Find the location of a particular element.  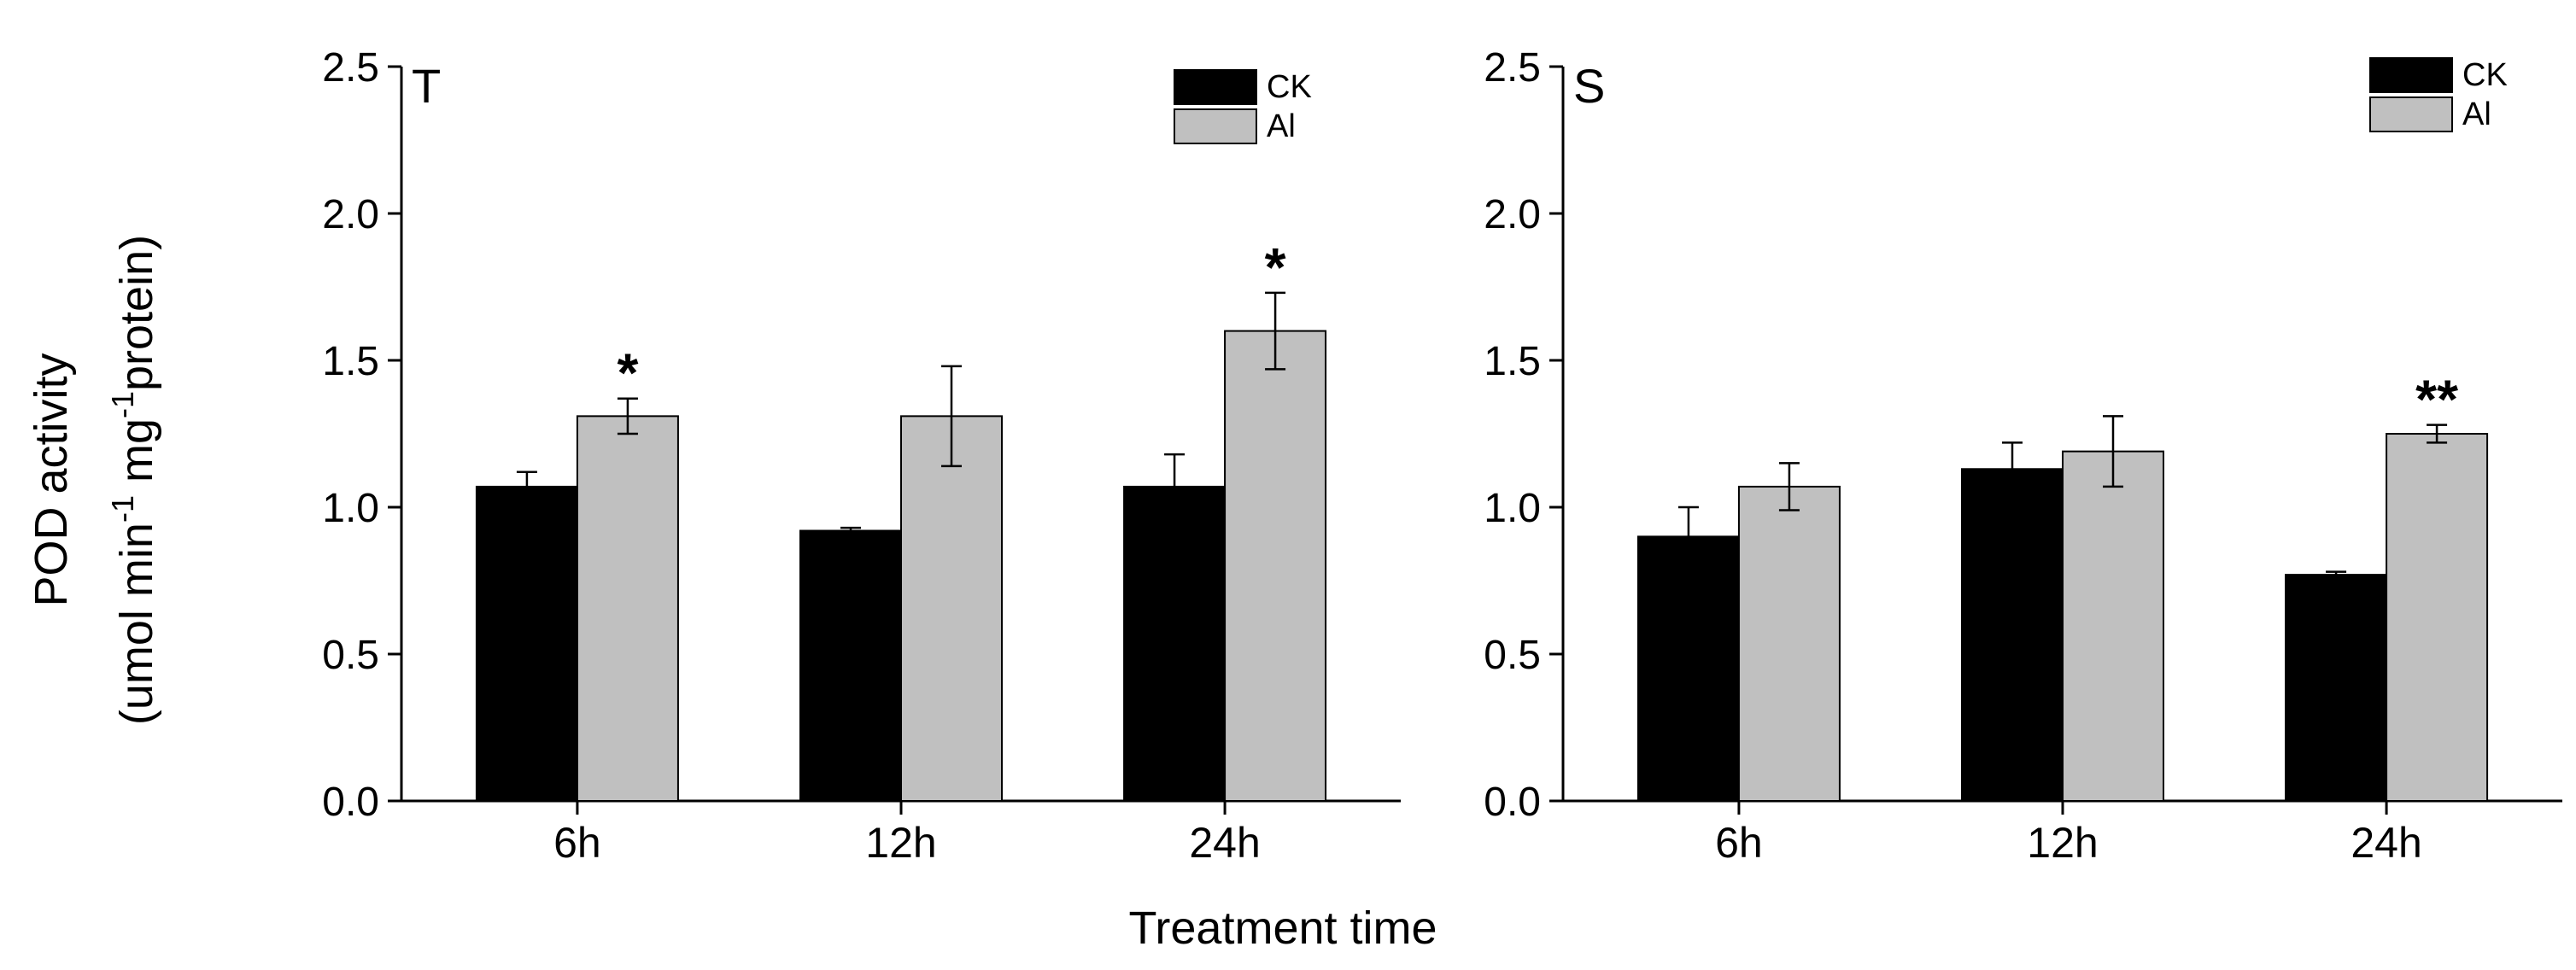

x-axis-title: Treatment time is located at coordinates (1282, 929).